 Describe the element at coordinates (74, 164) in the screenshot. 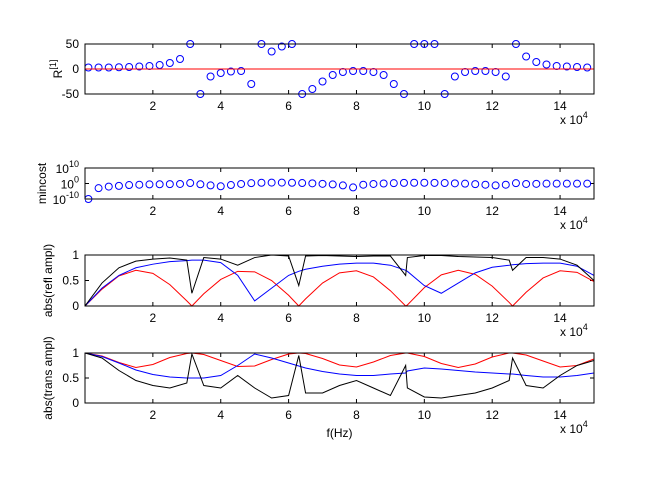

I see `y-tick-exponent: 10` at that location.